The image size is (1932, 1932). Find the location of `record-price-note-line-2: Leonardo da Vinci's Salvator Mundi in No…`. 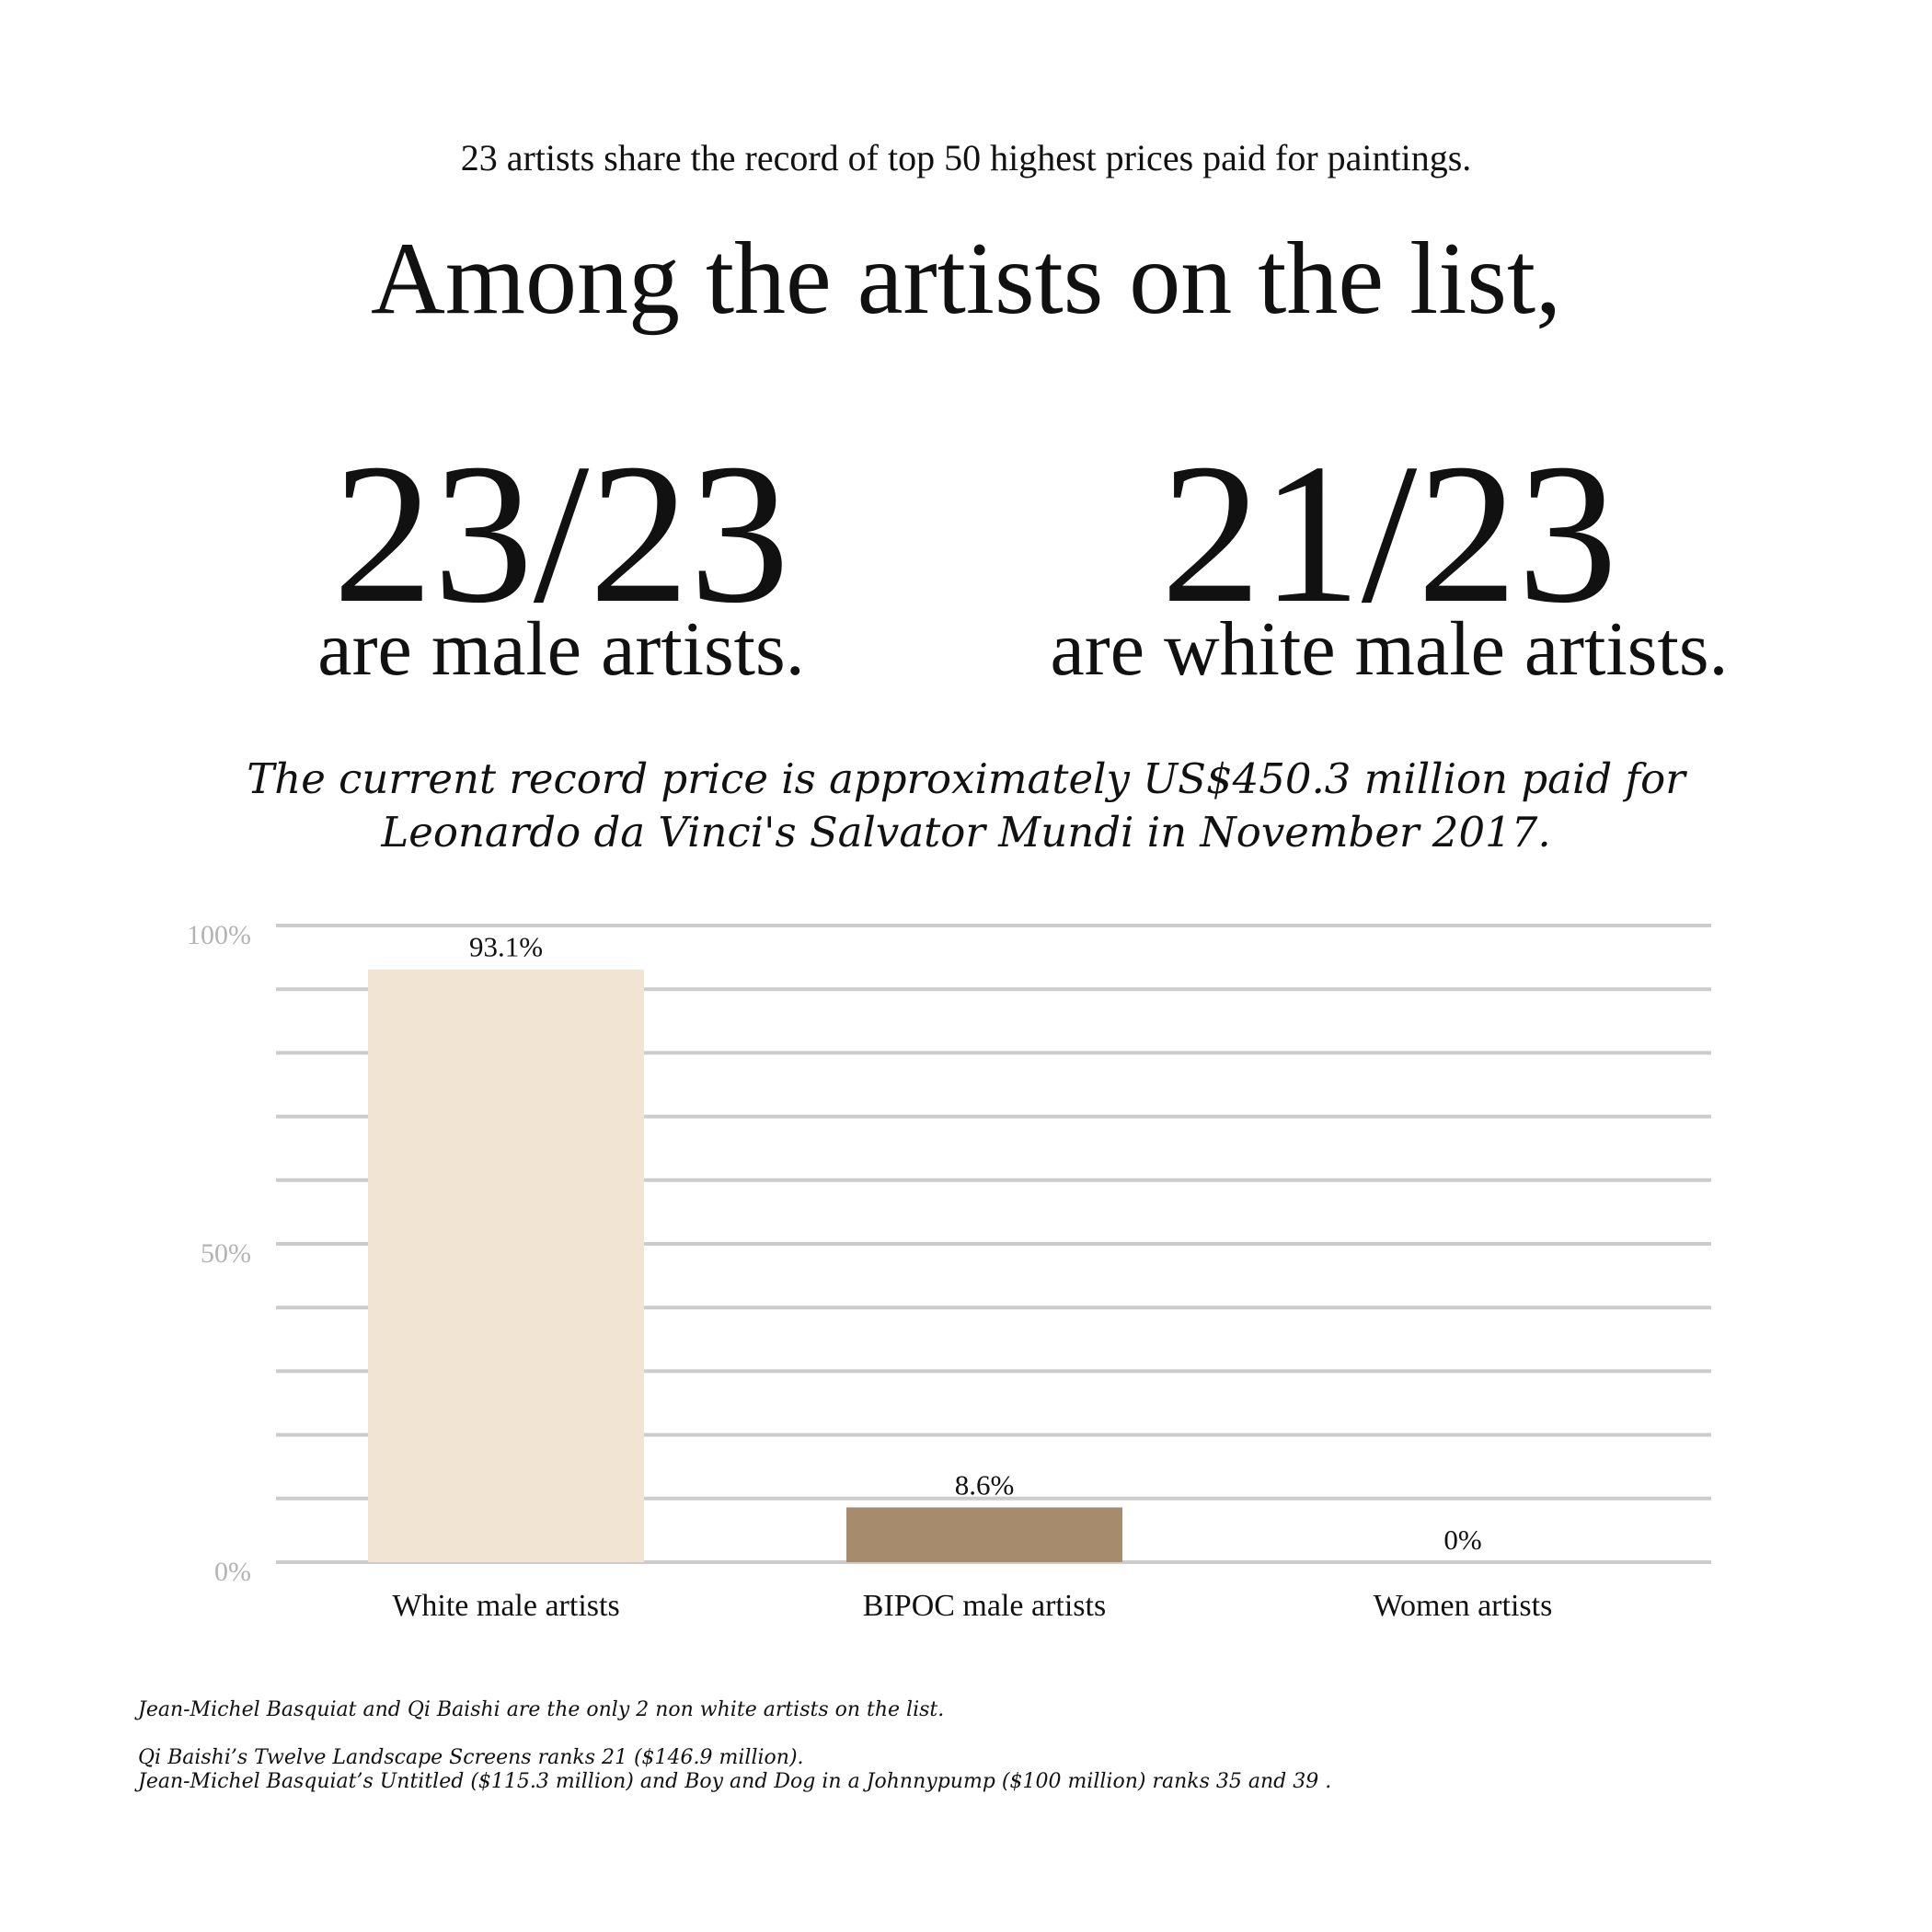

record-price-note-line-2: Leonardo da Vinci's Salvator Mundi in No… is located at coordinates (966, 832).